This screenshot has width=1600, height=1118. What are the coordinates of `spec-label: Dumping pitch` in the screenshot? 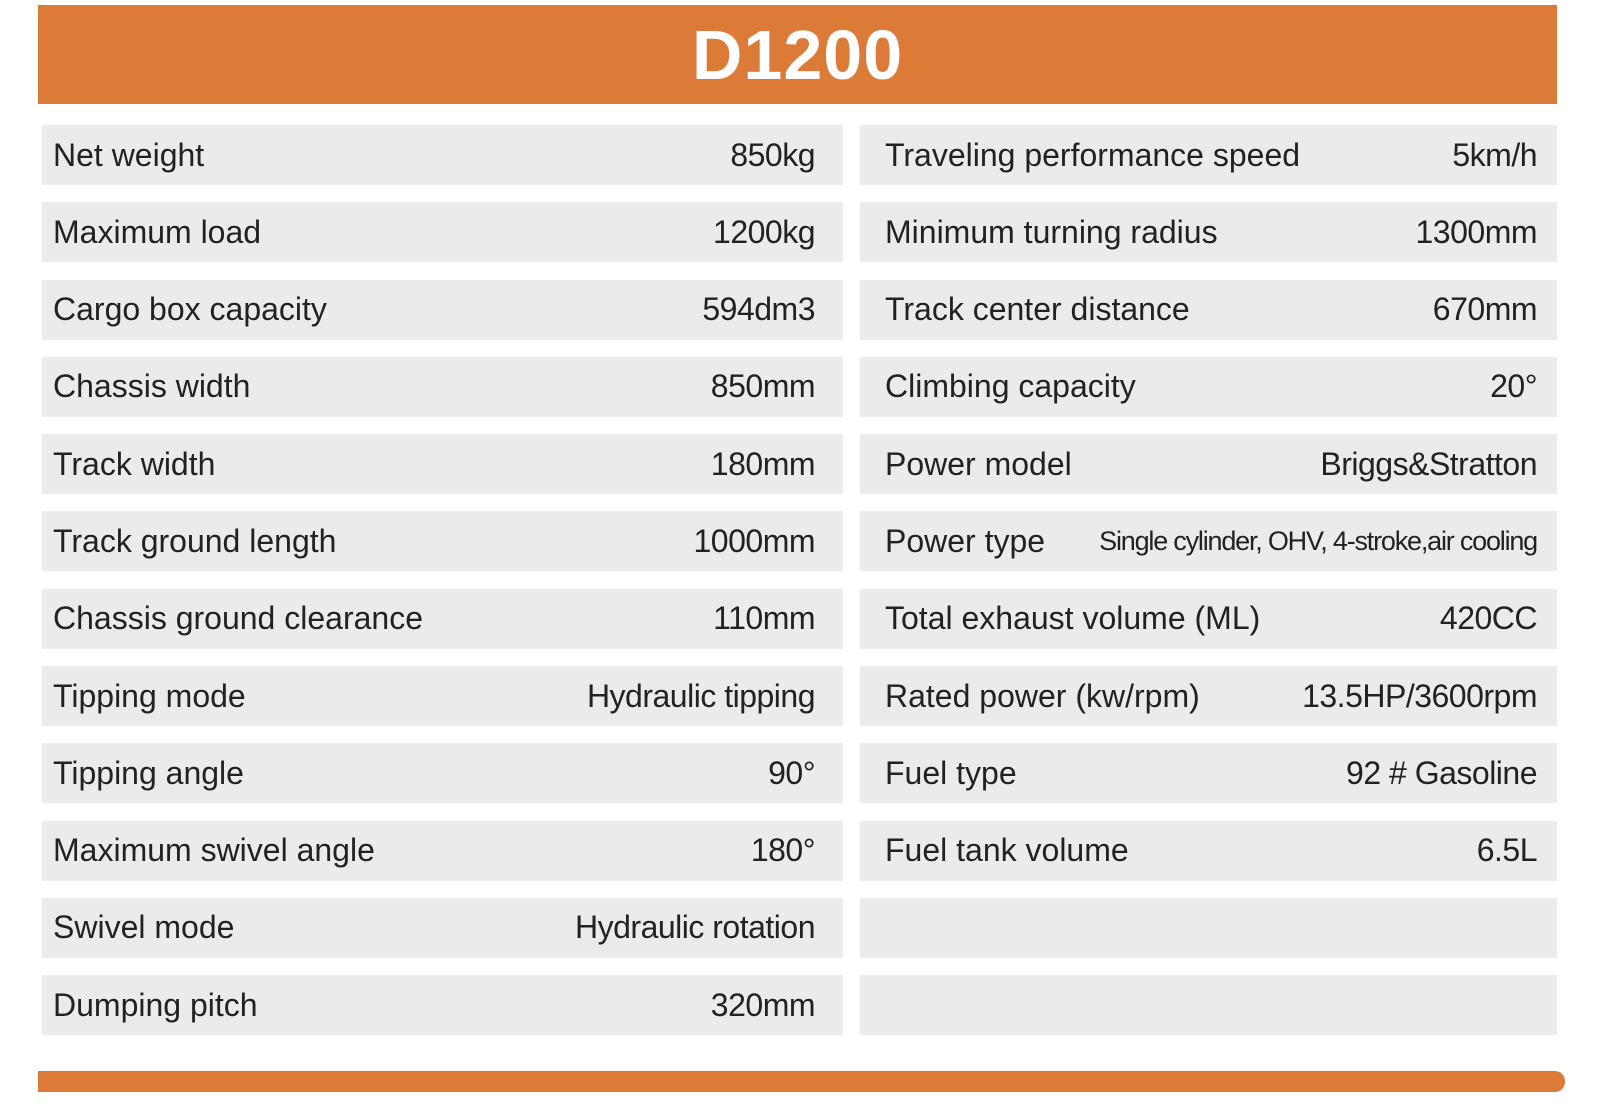 It's located at (155, 1004).